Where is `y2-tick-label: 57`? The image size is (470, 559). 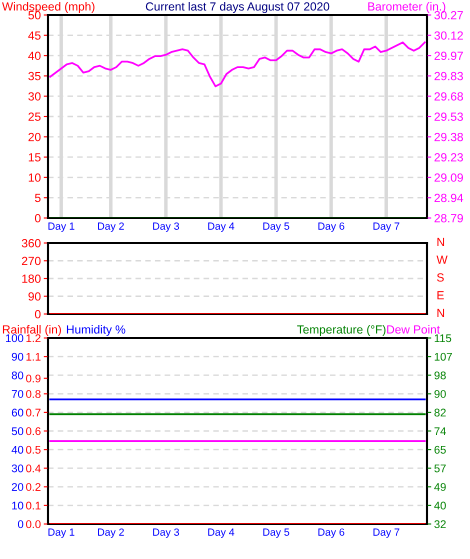 y2-tick-label: 57 is located at coordinates (440, 468).